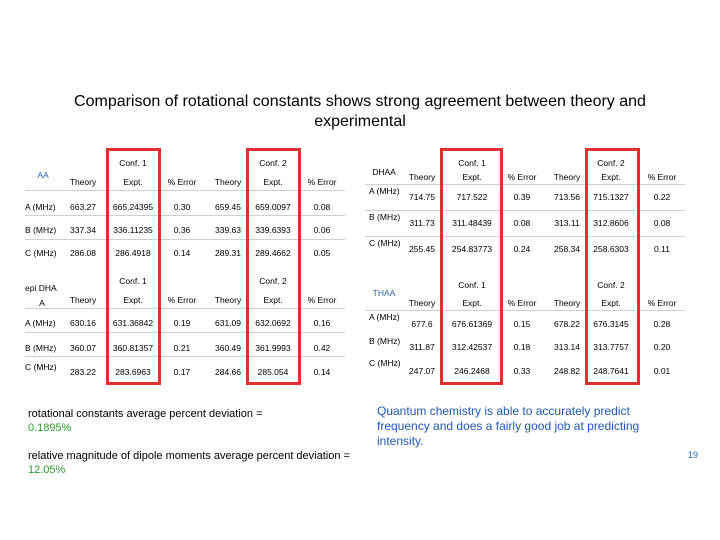 The width and height of the screenshot is (720, 540). What do you see at coordinates (471, 266) in the screenshot?
I see `highlight-box-right-conf1` at bounding box center [471, 266].